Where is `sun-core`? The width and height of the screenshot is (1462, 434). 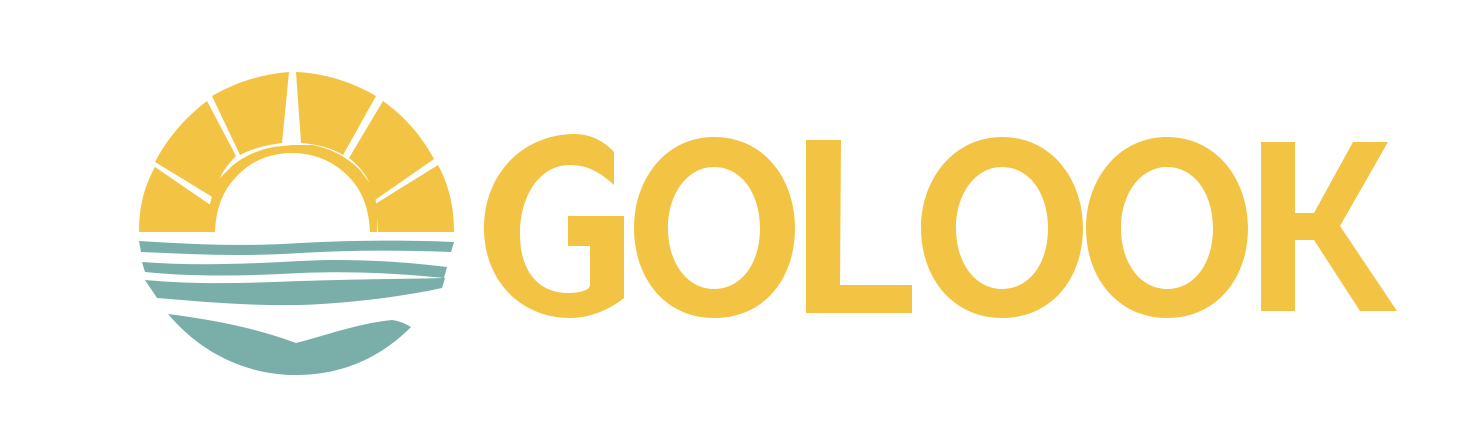 sun-core is located at coordinates (296, 191).